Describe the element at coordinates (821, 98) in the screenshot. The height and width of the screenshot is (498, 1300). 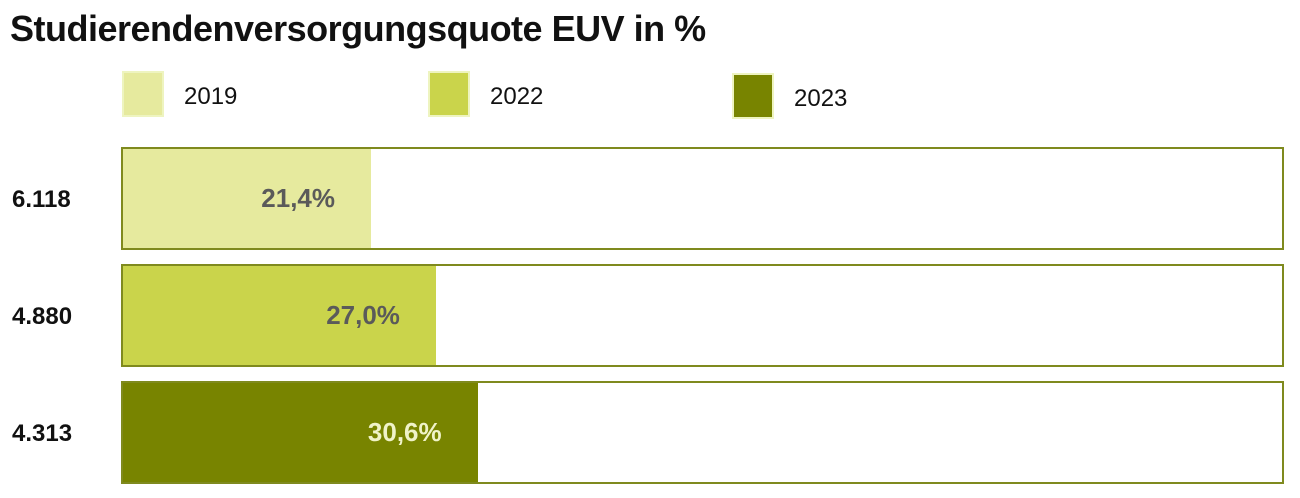
I see `legend-label-2023: 2023` at that location.